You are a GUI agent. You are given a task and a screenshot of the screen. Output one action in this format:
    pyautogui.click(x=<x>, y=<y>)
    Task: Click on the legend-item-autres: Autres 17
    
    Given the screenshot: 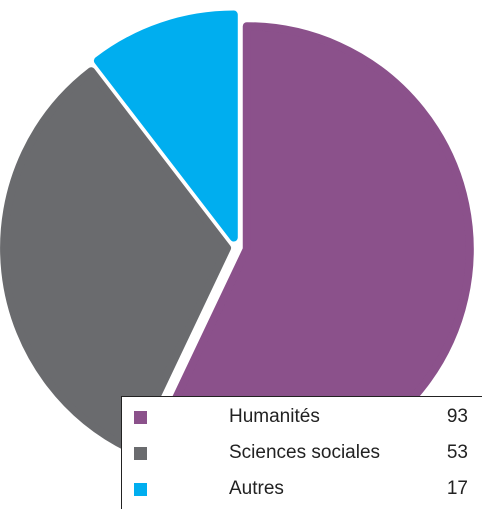 What is the action you would take?
    pyautogui.click(x=302, y=489)
    